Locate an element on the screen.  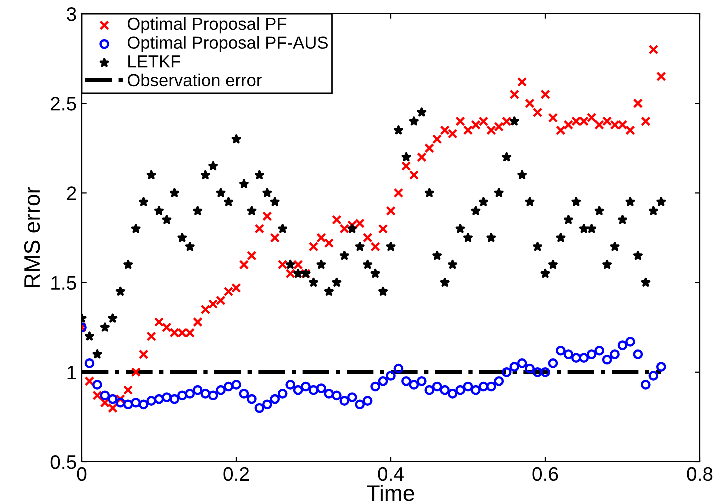
legend-label: Optimal Proposal PF is located at coordinates (207, 25).